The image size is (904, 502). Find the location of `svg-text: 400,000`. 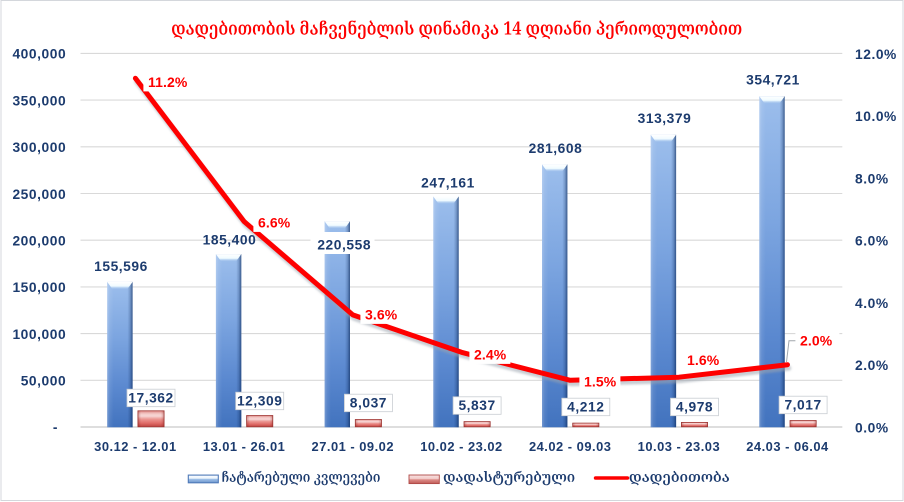

svg-text: 400,000 is located at coordinates (39, 54).